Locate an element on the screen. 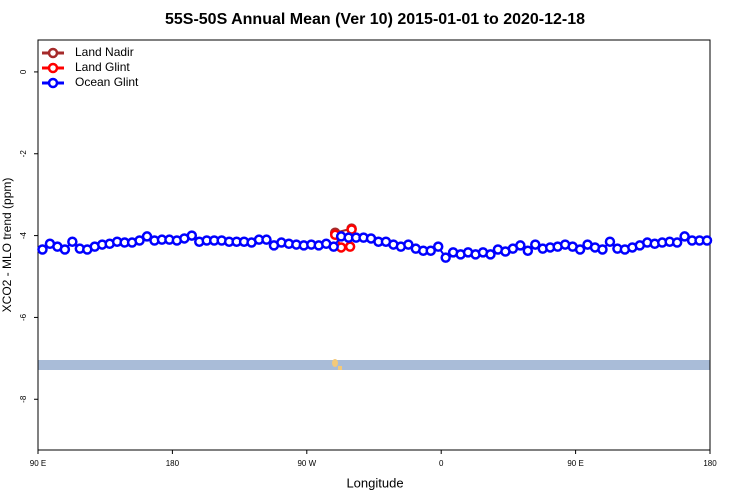  y-tick-label: -6 is located at coordinates (23, 317).